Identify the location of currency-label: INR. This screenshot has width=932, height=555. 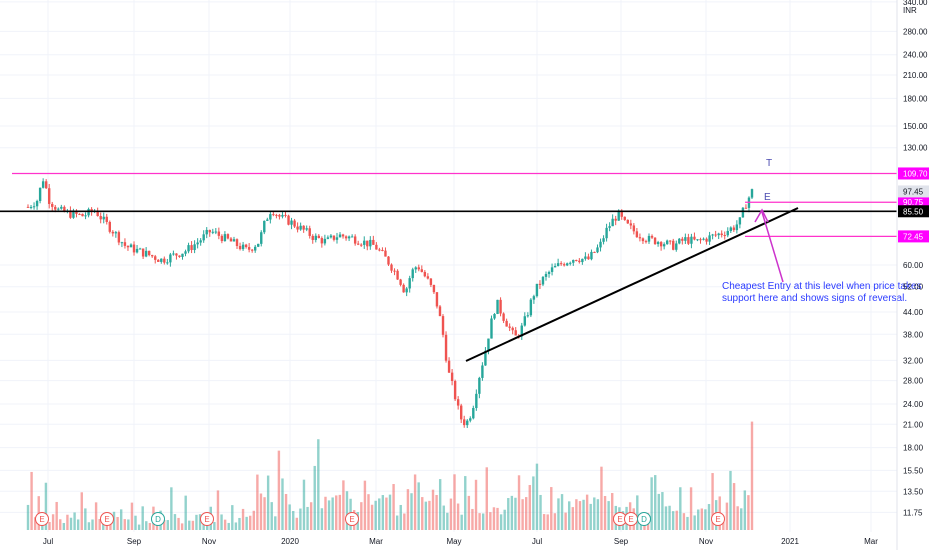
(910, 10).